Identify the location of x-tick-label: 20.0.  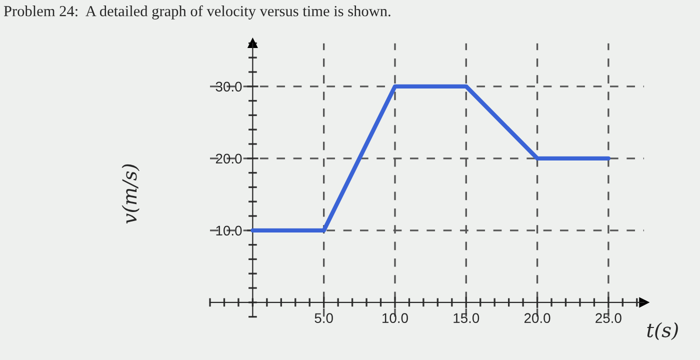
(537, 318).